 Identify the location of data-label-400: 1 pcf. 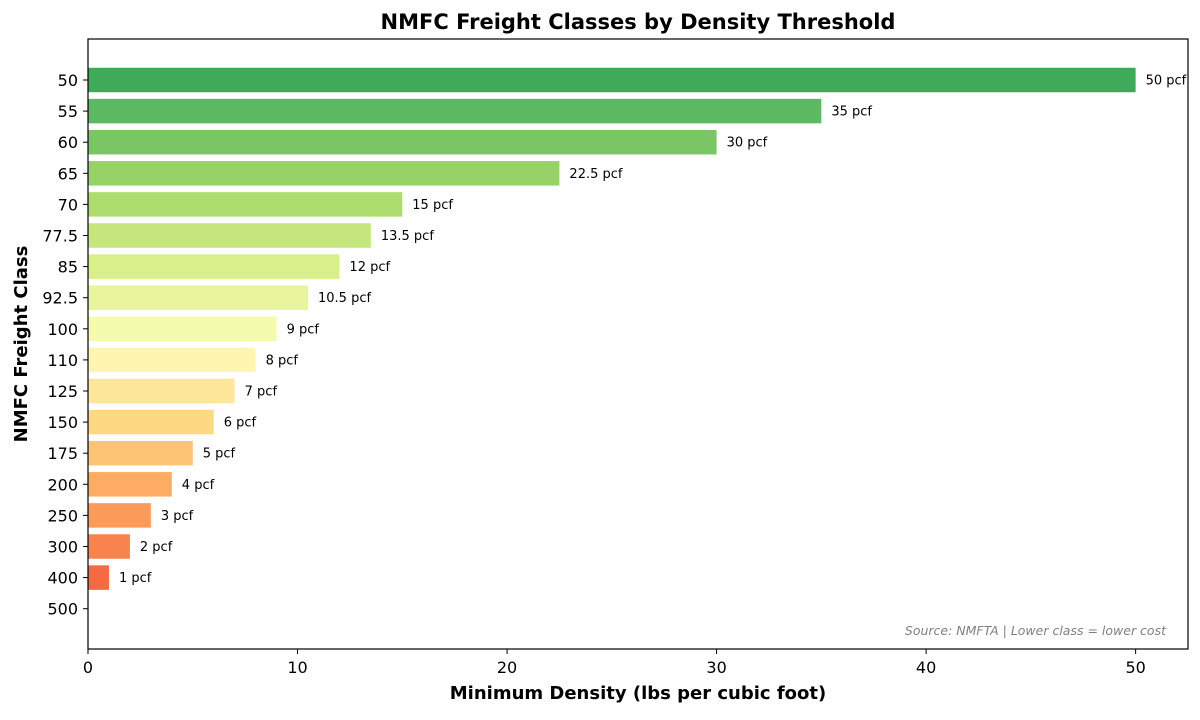
(135, 578).